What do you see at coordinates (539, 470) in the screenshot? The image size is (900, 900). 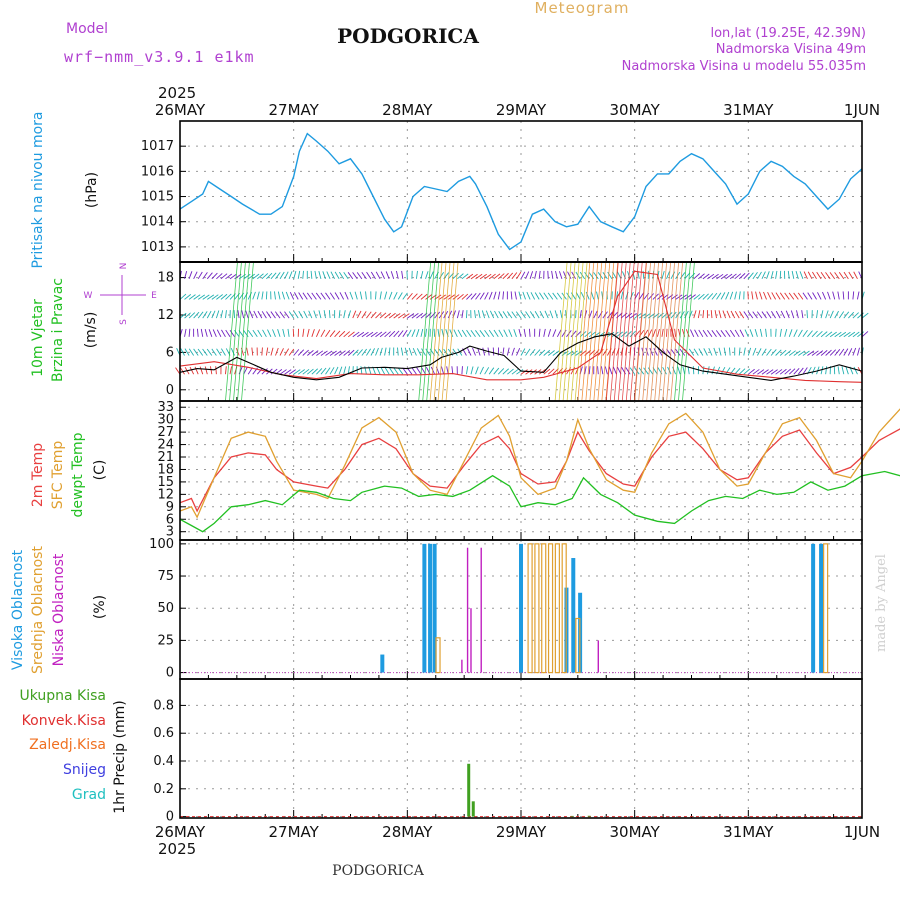 I see `temp-2m-line` at bounding box center [539, 470].